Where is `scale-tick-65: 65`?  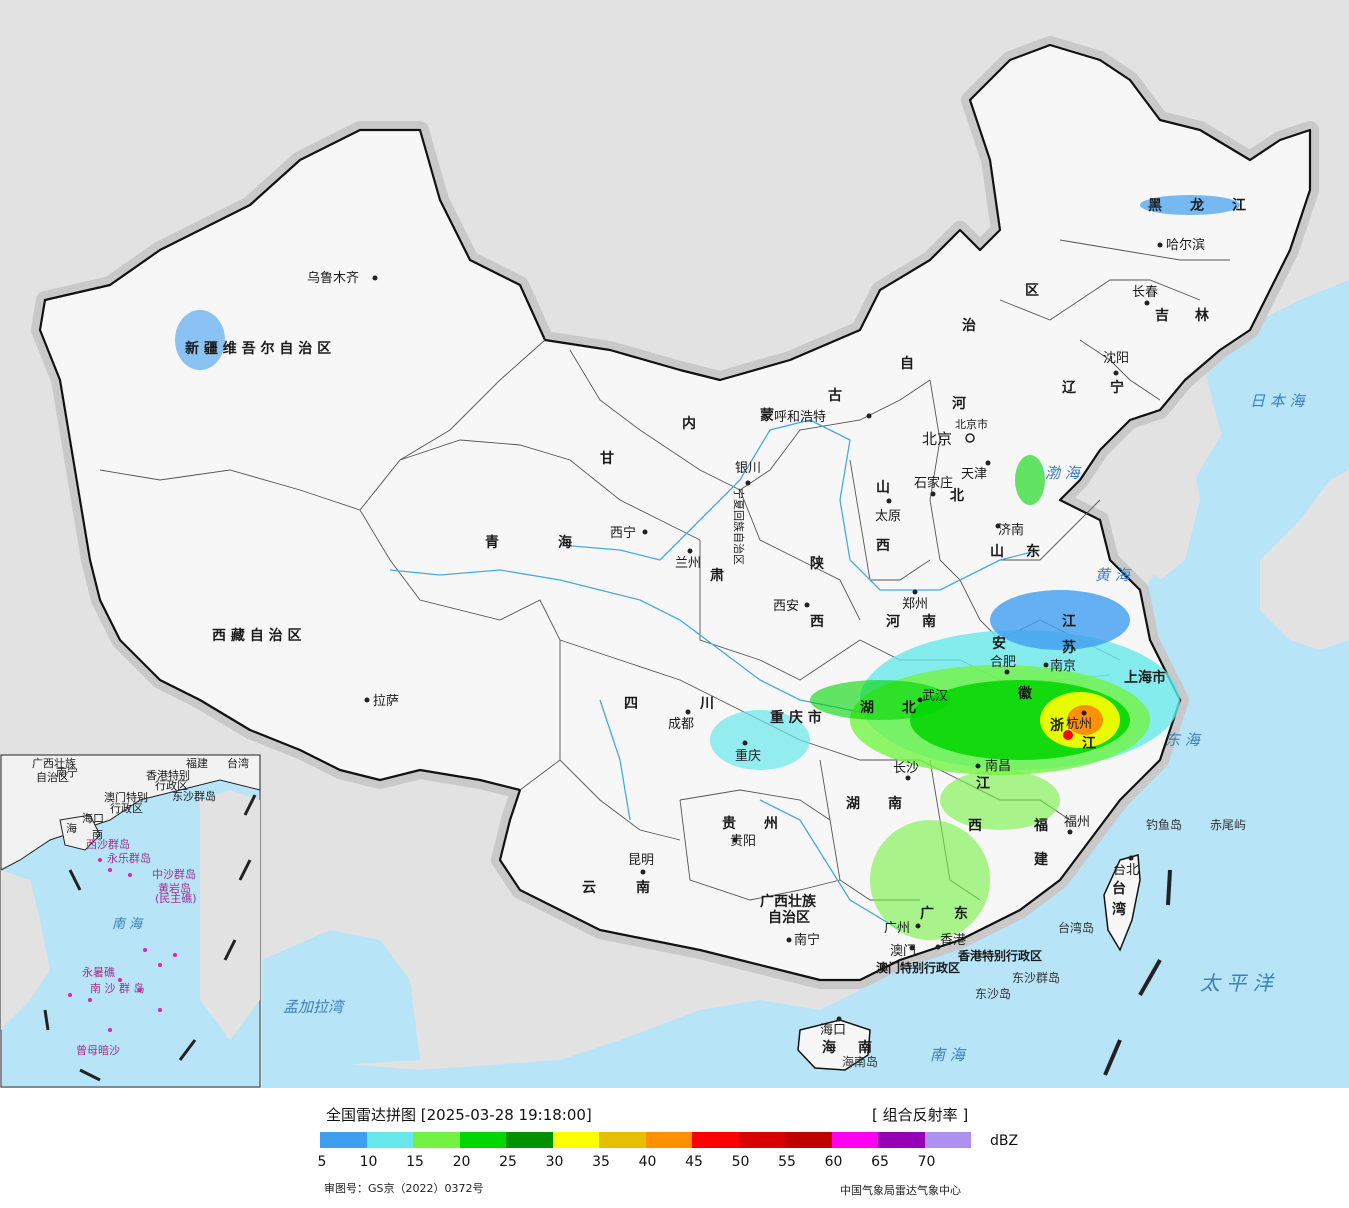
scale-tick-65: 65 is located at coordinates (880, 1162).